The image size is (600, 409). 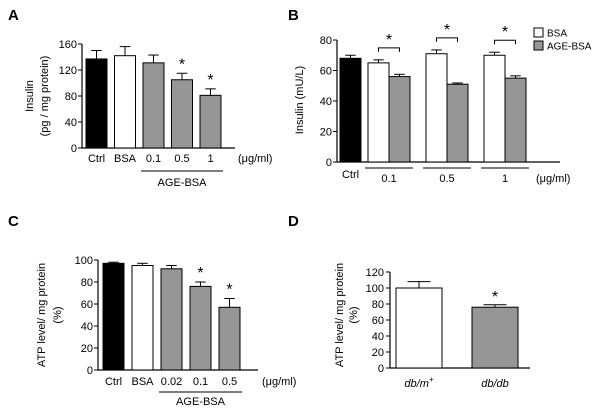 I want to click on x-tick-label: 0.02, so click(x=171, y=382).